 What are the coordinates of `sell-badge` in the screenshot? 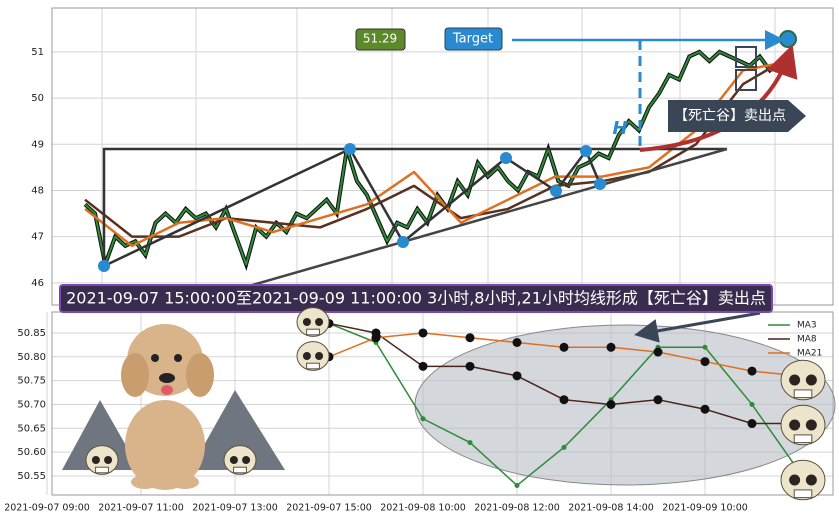 It's located at (737, 116).